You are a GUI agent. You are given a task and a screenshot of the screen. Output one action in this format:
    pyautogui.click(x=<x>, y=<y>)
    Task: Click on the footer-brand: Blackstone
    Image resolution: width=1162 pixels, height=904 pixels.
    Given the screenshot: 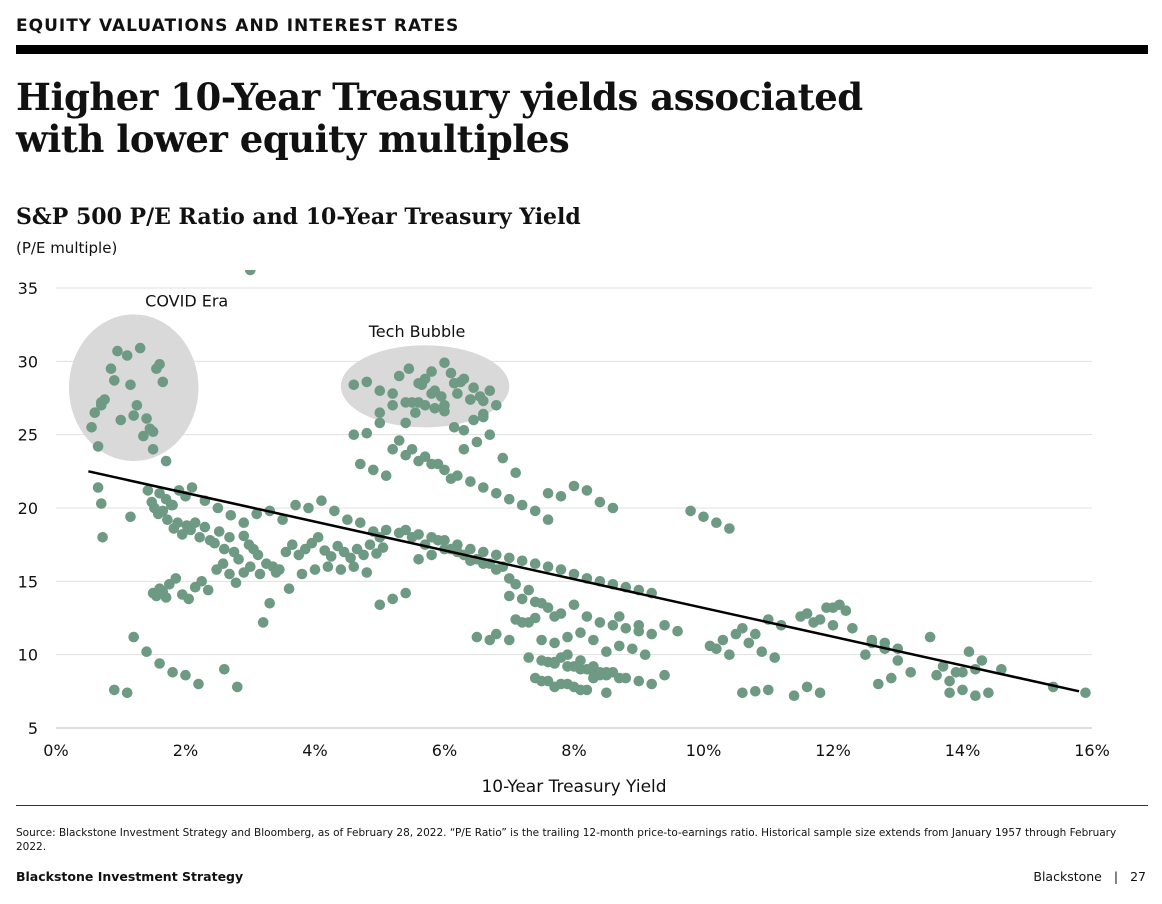 What is the action you would take?
    pyautogui.click(x=1067, y=876)
    